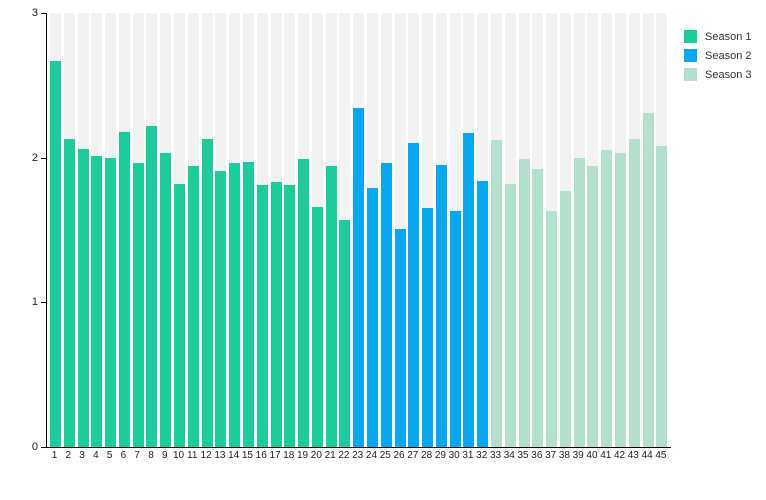 The image size is (766, 500). I want to click on x-tick-label: 4, so click(96, 455).